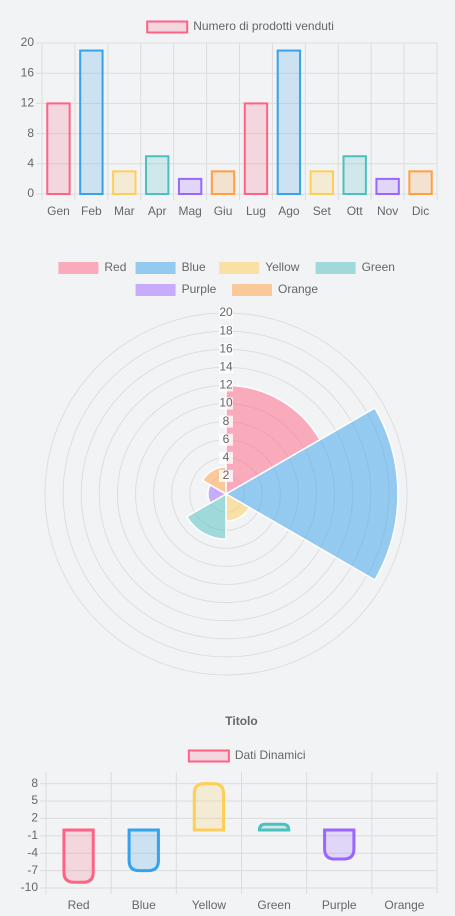 The image size is (455, 916). Describe the element at coordinates (404, 905) in the screenshot. I see `x-tick-label: Orange` at that location.